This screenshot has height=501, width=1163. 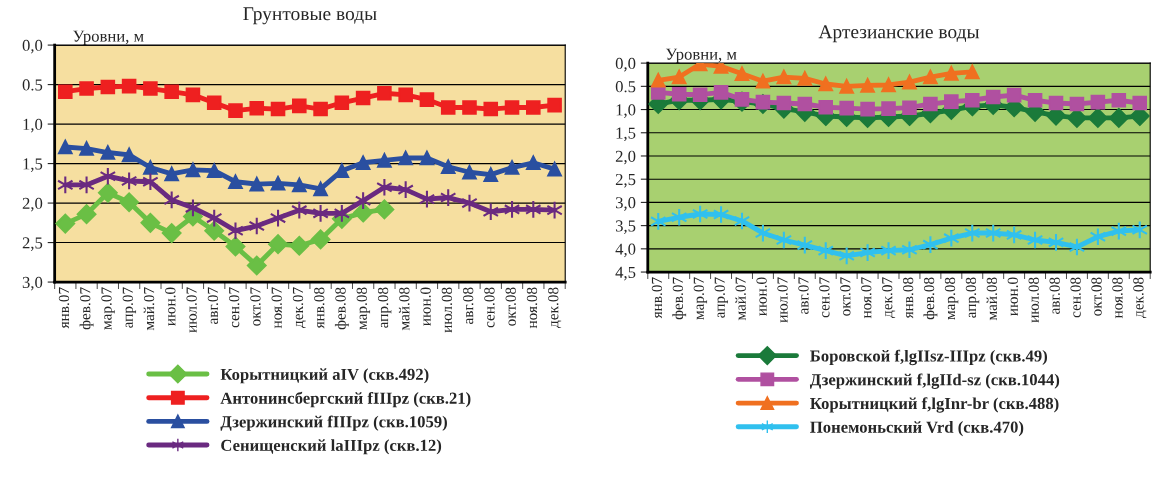 What do you see at coordinates (129, 307) in the screenshot?
I see `x-tick-label: апр.07` at bounding box center [129, 307].